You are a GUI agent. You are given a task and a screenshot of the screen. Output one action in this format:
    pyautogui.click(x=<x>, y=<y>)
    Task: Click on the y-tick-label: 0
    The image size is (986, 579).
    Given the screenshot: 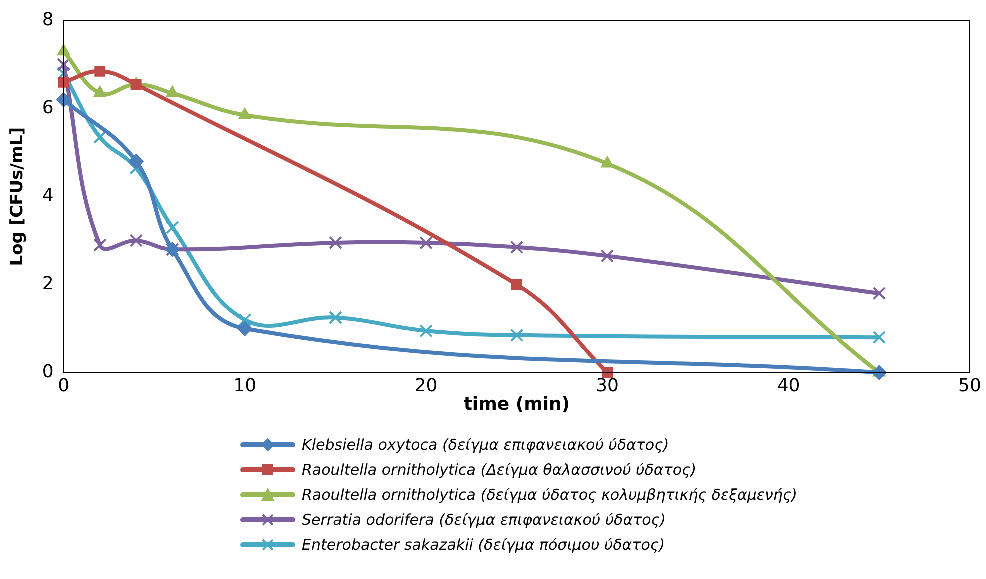 What is the action you would take?
    pyautogui.click(x=48, y=371)
    